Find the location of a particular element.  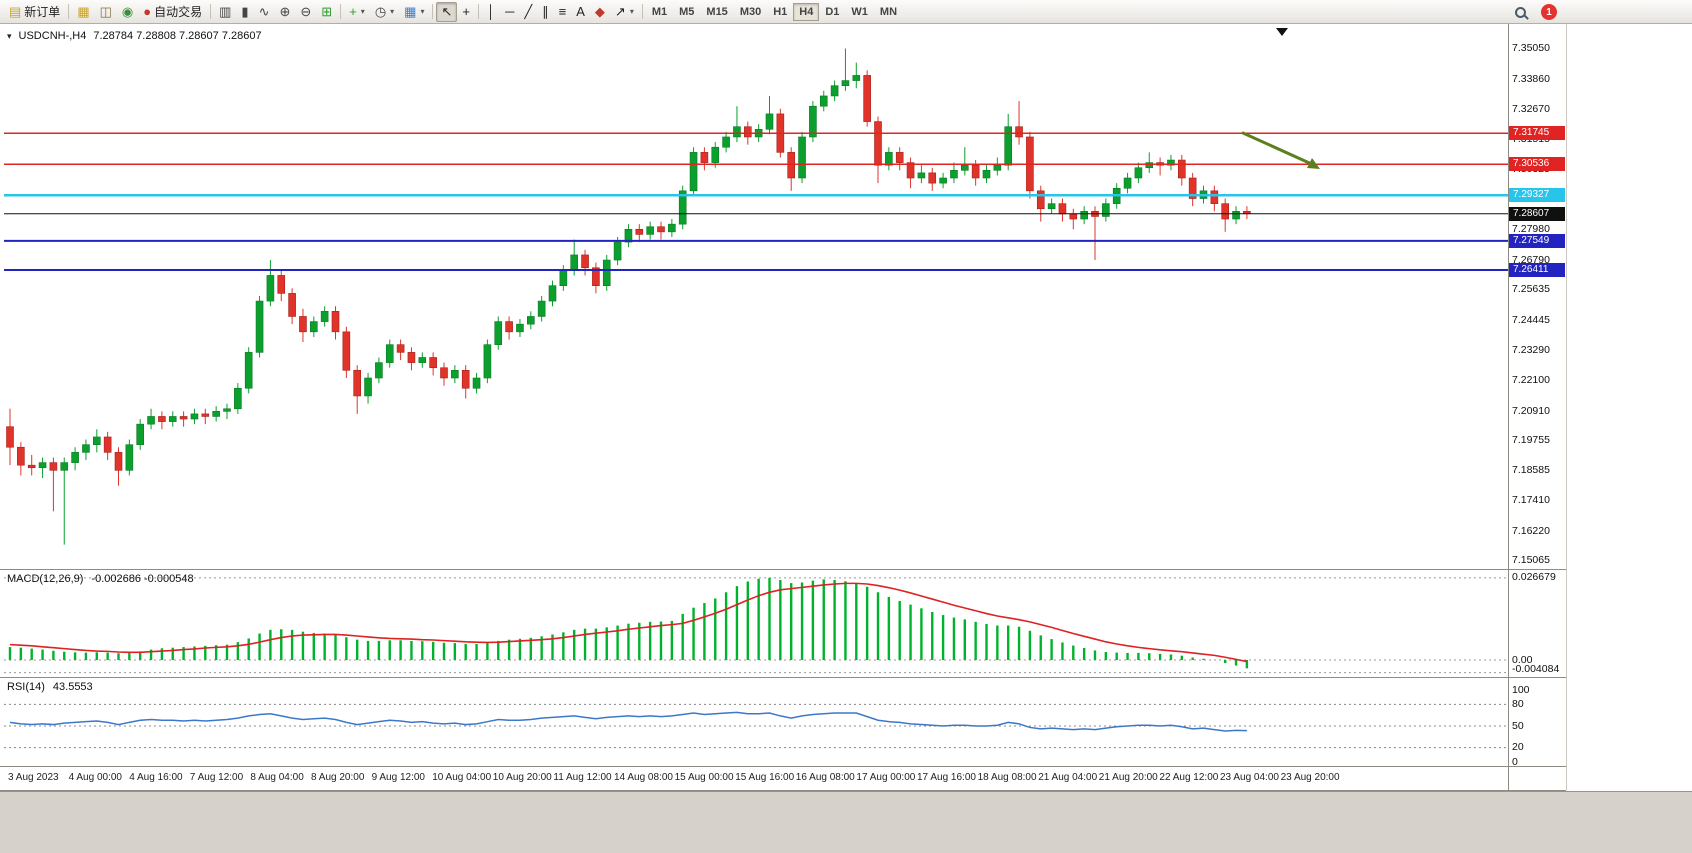

text-label-button: ◆ is located at coordinates (600, 12).